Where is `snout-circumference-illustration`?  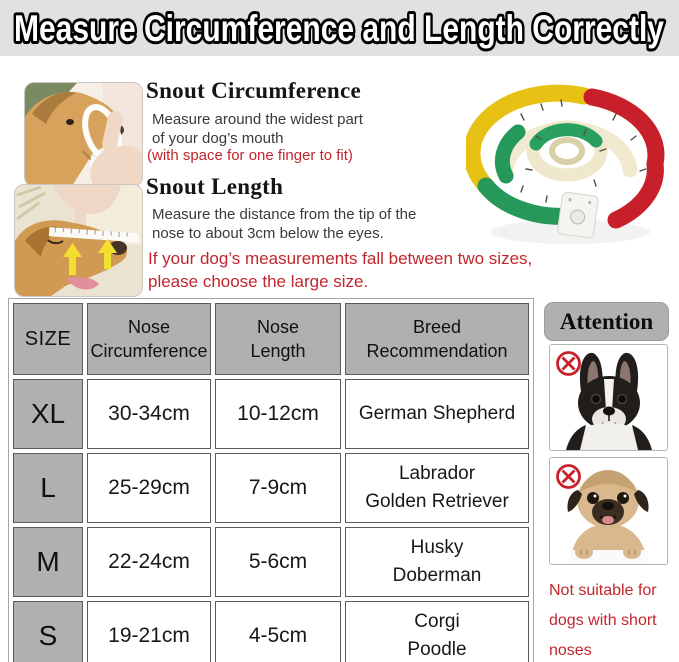
snout-circumference-illustration is located at coordinates (83, 134).